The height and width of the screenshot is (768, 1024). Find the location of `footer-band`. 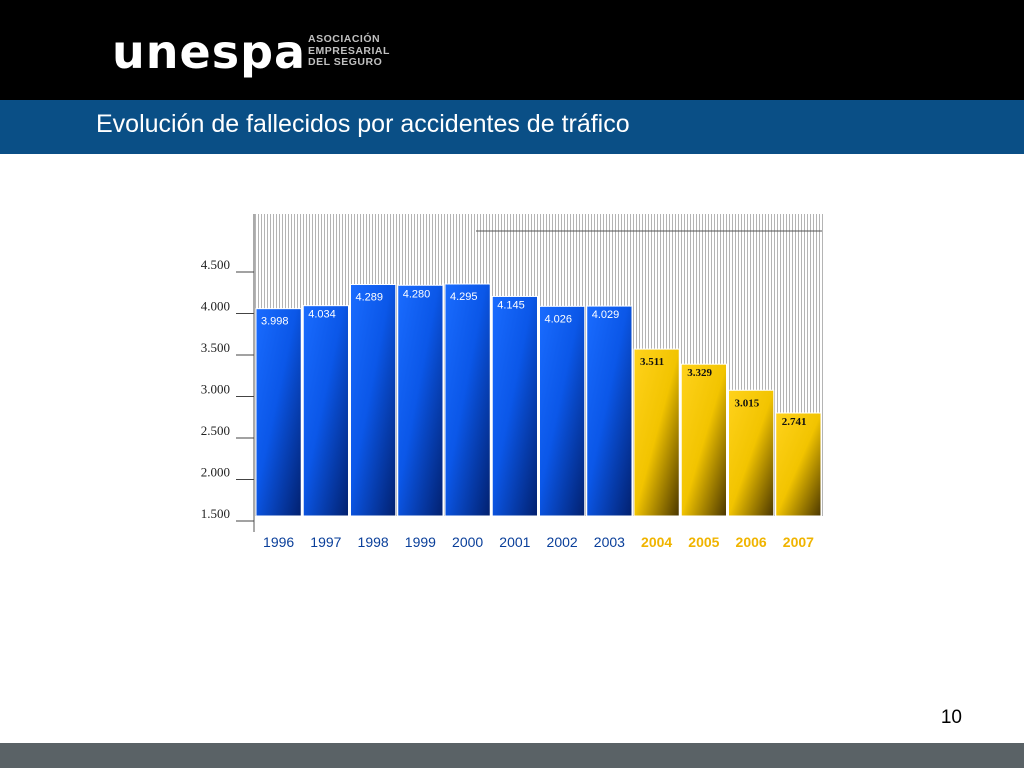

footer-band is located at coordinates (512, 755).